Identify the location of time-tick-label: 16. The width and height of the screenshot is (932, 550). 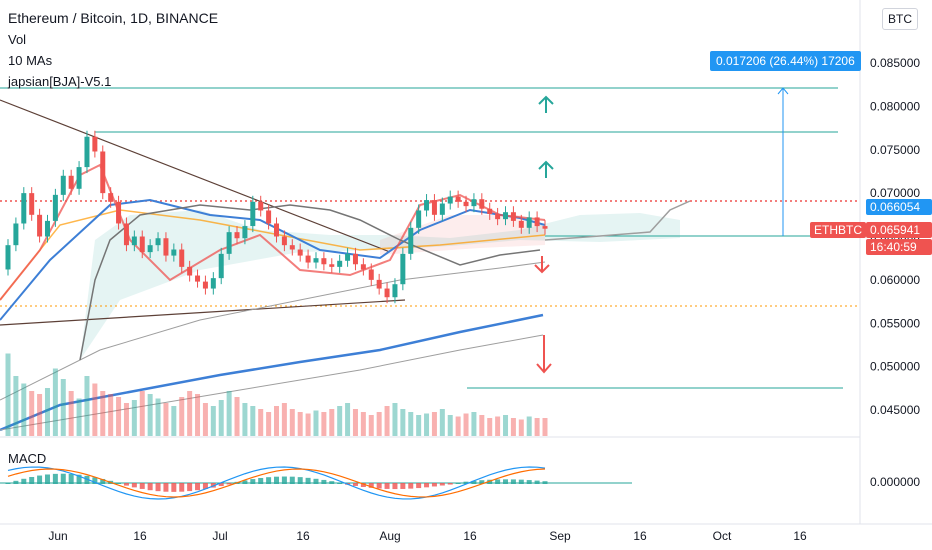
(140, 536).